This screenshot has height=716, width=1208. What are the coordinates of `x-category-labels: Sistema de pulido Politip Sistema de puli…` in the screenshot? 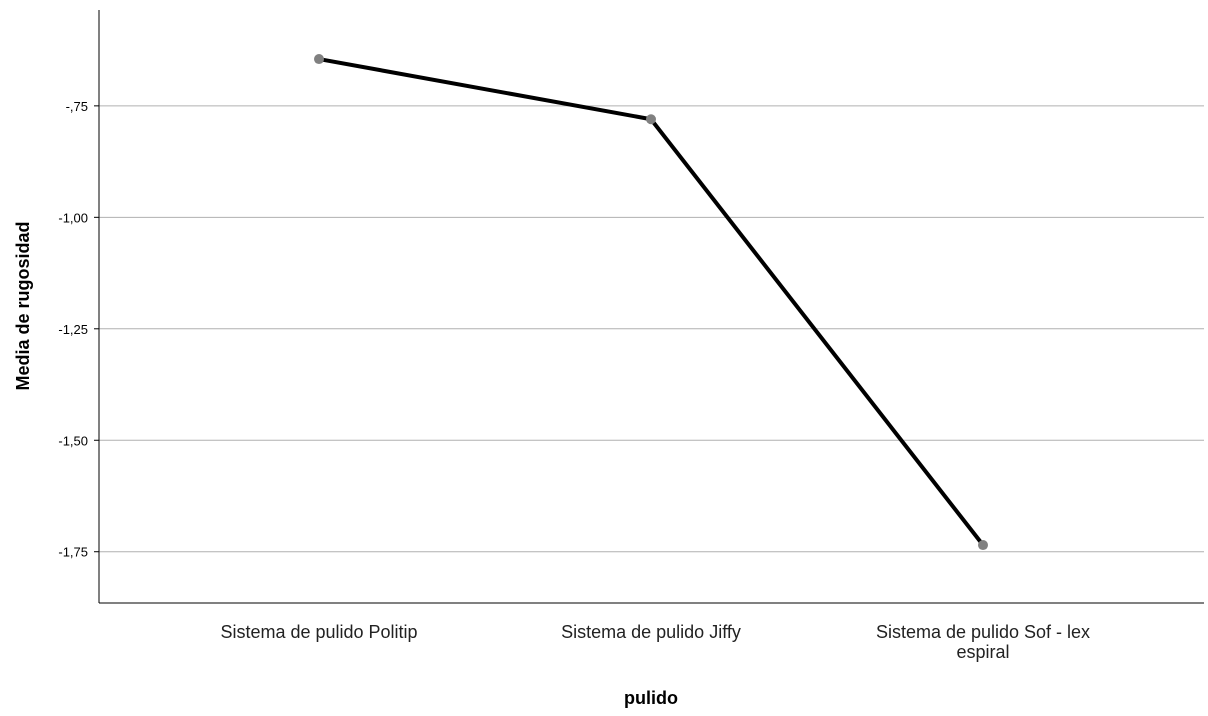 It's located at (655, 642).